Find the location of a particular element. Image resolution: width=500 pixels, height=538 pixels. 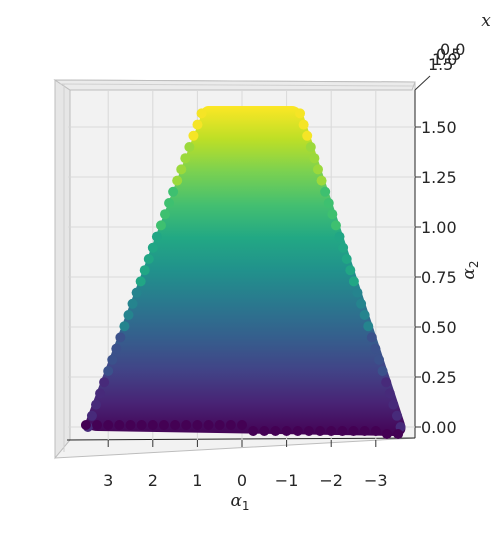

x-tick-label: 1 is located at coordinates (197, 480).